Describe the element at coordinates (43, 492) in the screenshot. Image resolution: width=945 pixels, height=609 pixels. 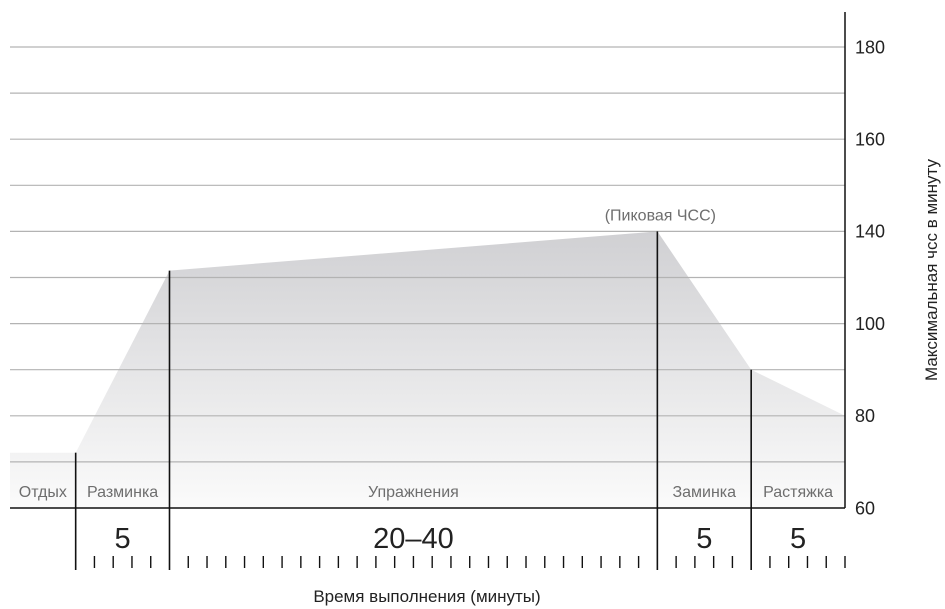
I see `phase-label: Отдых` at that location.